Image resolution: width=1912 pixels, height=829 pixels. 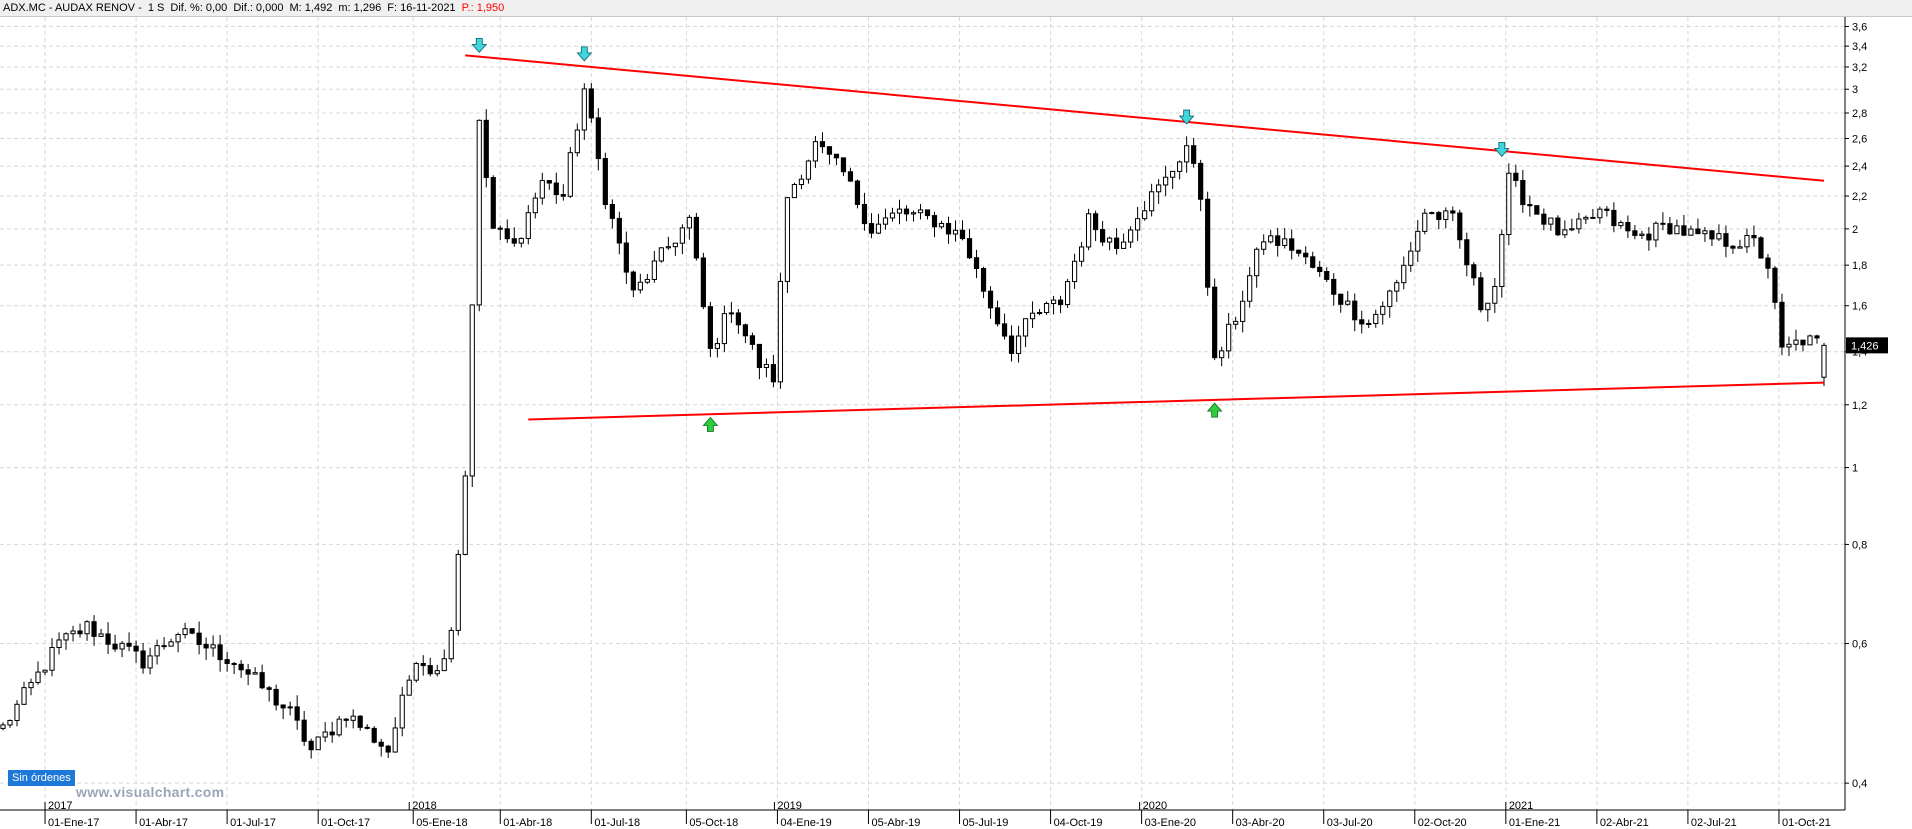 What do you see at coordinates (1855, 90) in the screenshot?
I see `y-tick-label: 3` at bounding box center [1855, 90].